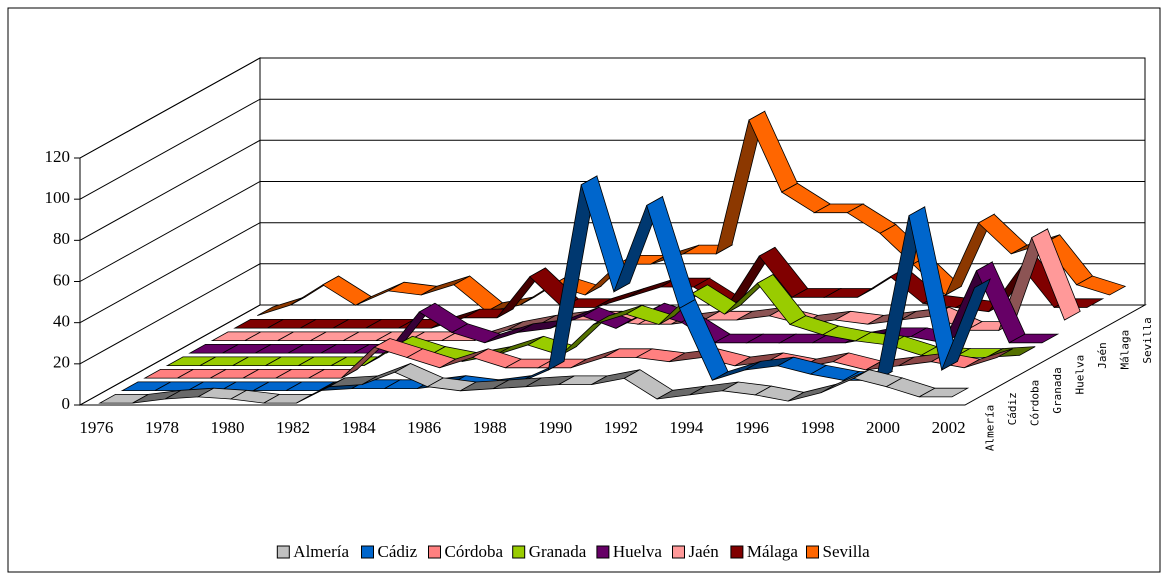 The width and height of the screenshot is (1168, 585). Describe the element at coordinates (61, 279) in the screenshot. I see `y-tick-label: 60` at that location.